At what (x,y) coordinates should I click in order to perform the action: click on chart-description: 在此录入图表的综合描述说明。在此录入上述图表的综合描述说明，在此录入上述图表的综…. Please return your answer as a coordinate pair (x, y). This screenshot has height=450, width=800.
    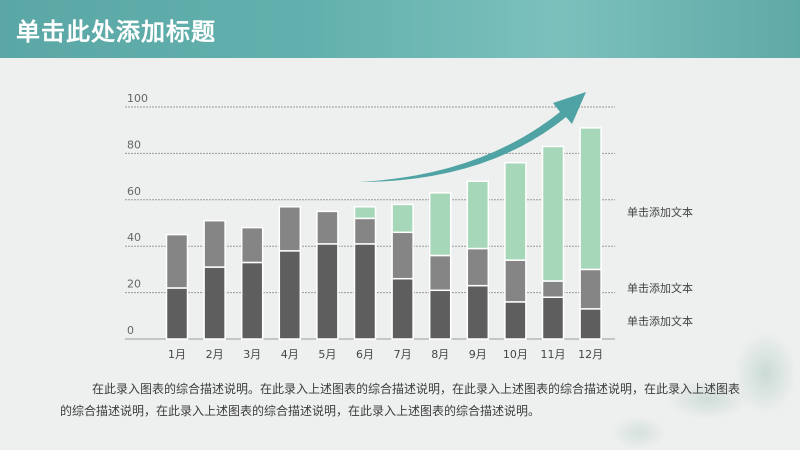
    Looking at the image, I should click on (400, 400).